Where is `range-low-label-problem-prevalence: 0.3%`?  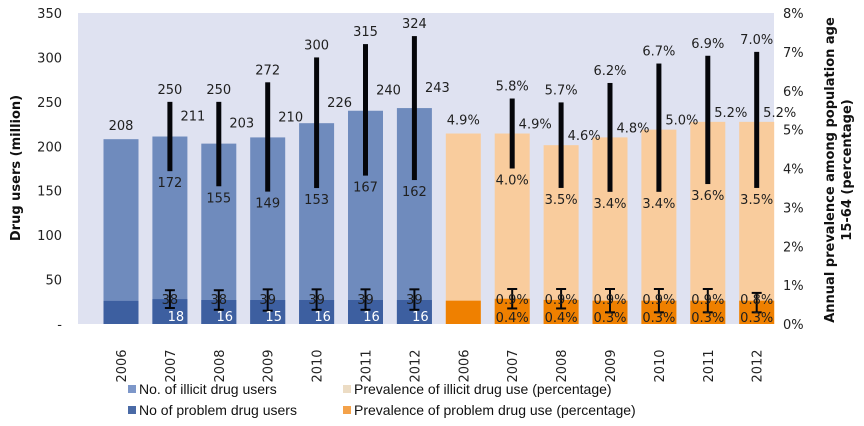 range-low-label-problem-prevalence: 0.3% is located at coordinates (707, 318).